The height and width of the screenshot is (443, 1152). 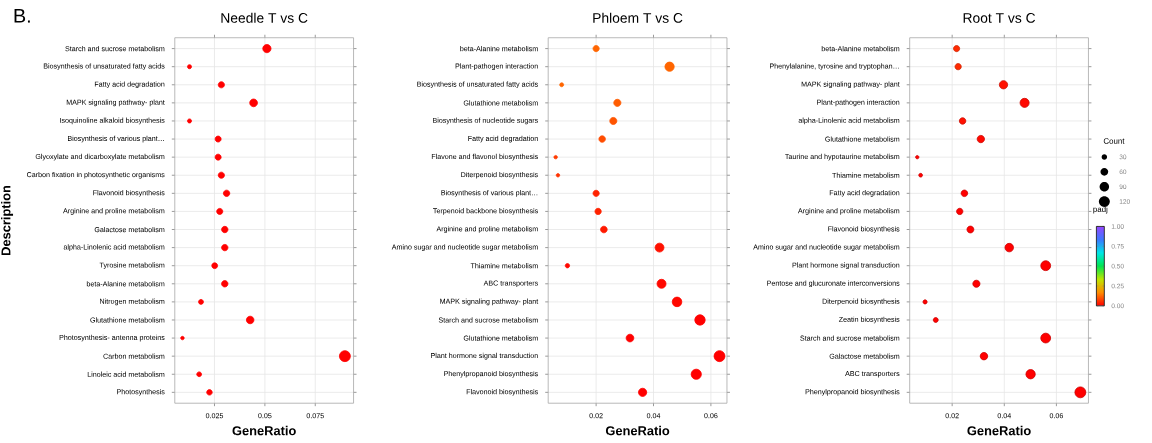 I want to click on chart-title: Root T vs C, so click(x=999, y=18).